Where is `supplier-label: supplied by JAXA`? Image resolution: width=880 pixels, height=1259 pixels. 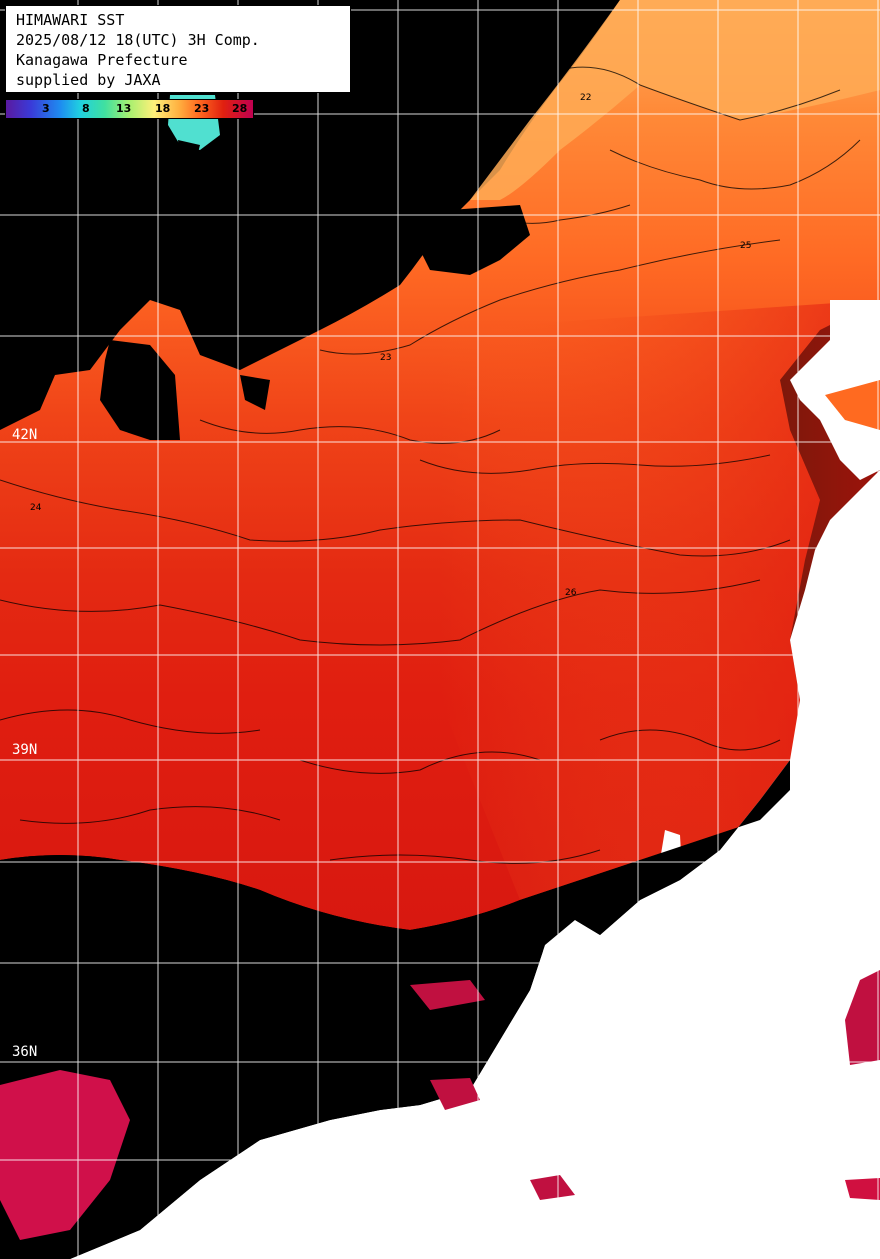
supplier-label: supplied by JAXA is located at coordinates (88, 80).